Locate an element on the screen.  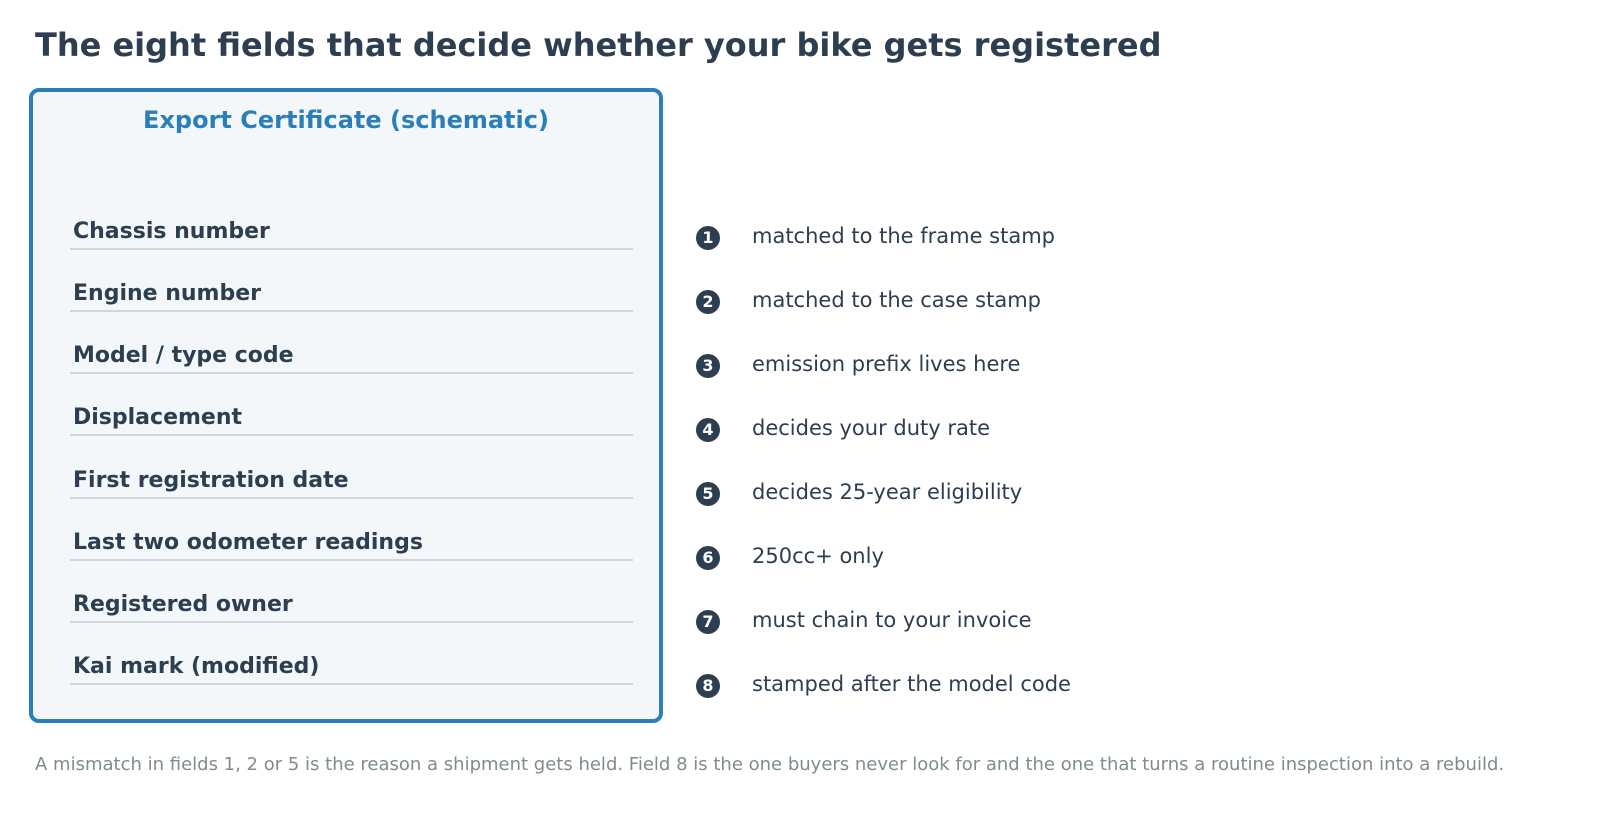
number-badge: 2 is located at coordinates (708, 302).